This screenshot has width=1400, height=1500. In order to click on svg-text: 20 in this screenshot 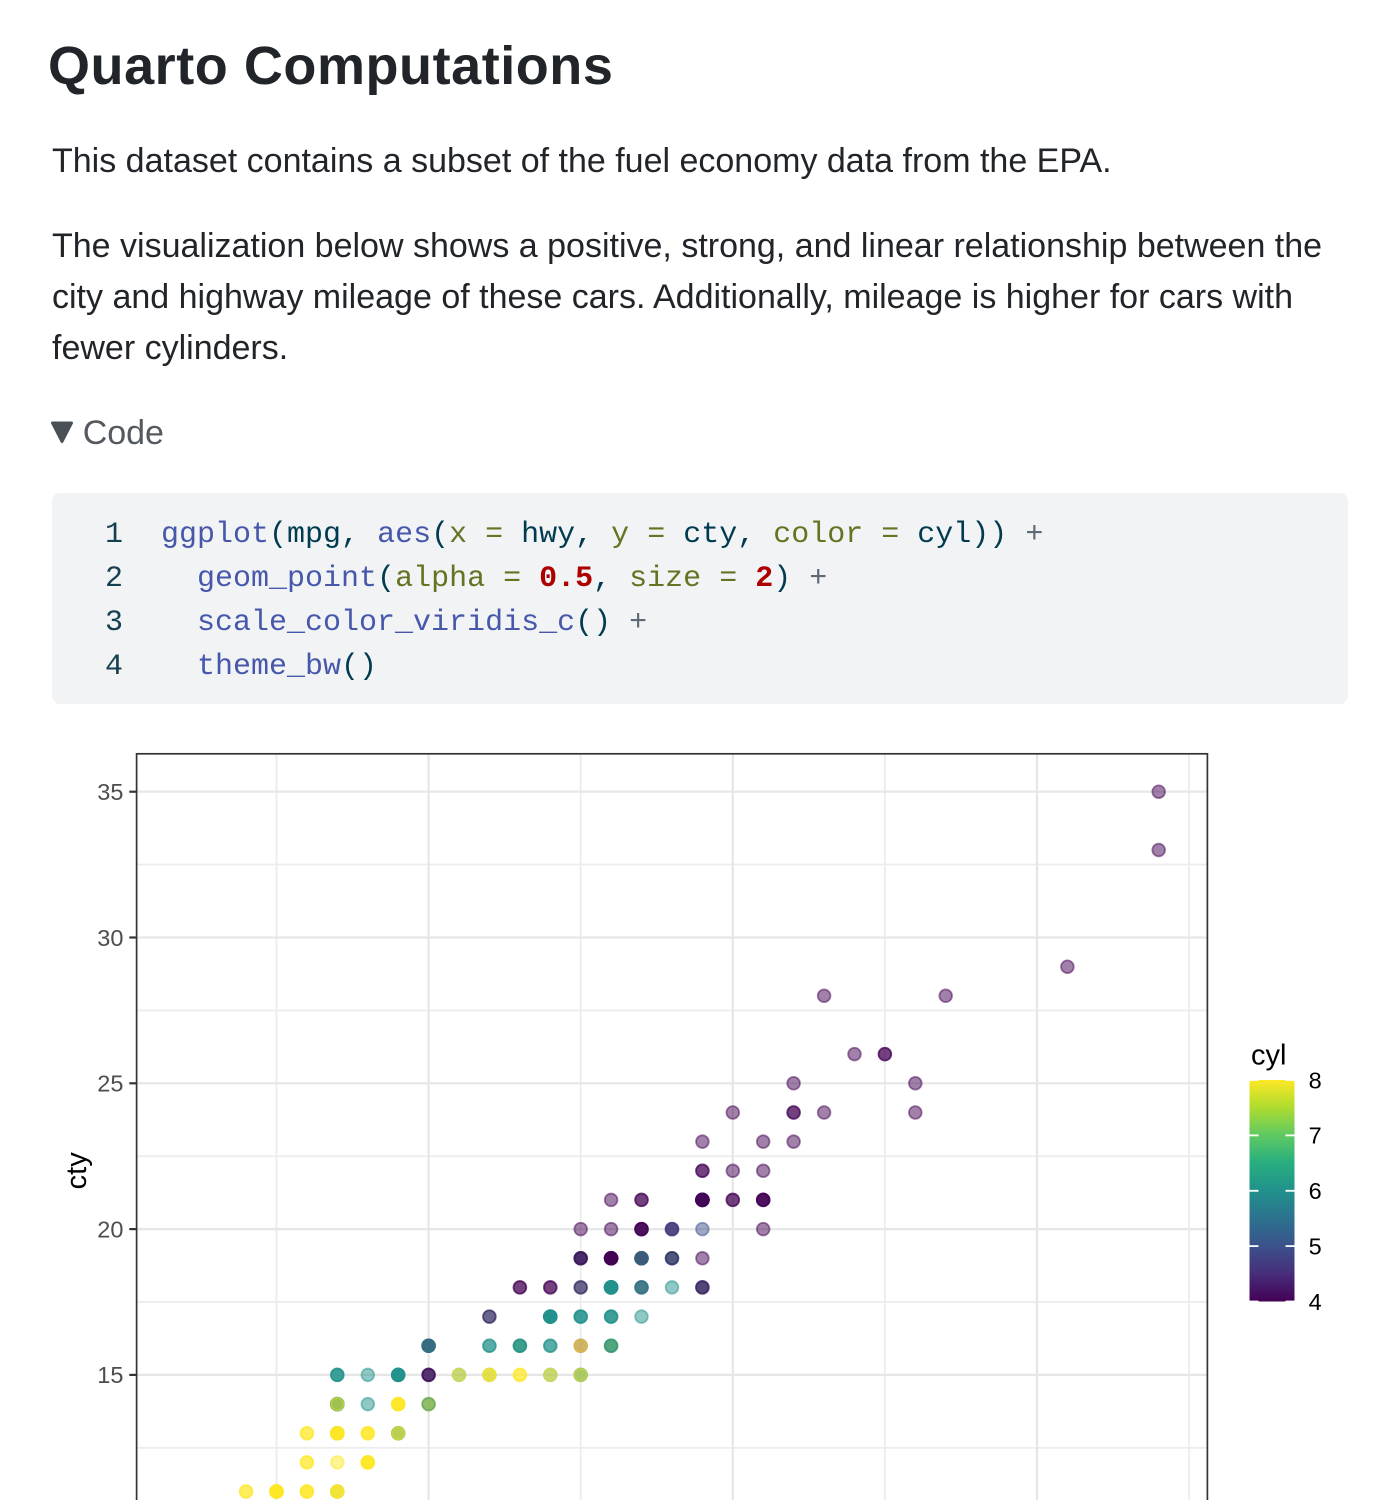, I will do `click(110, 1229)`.